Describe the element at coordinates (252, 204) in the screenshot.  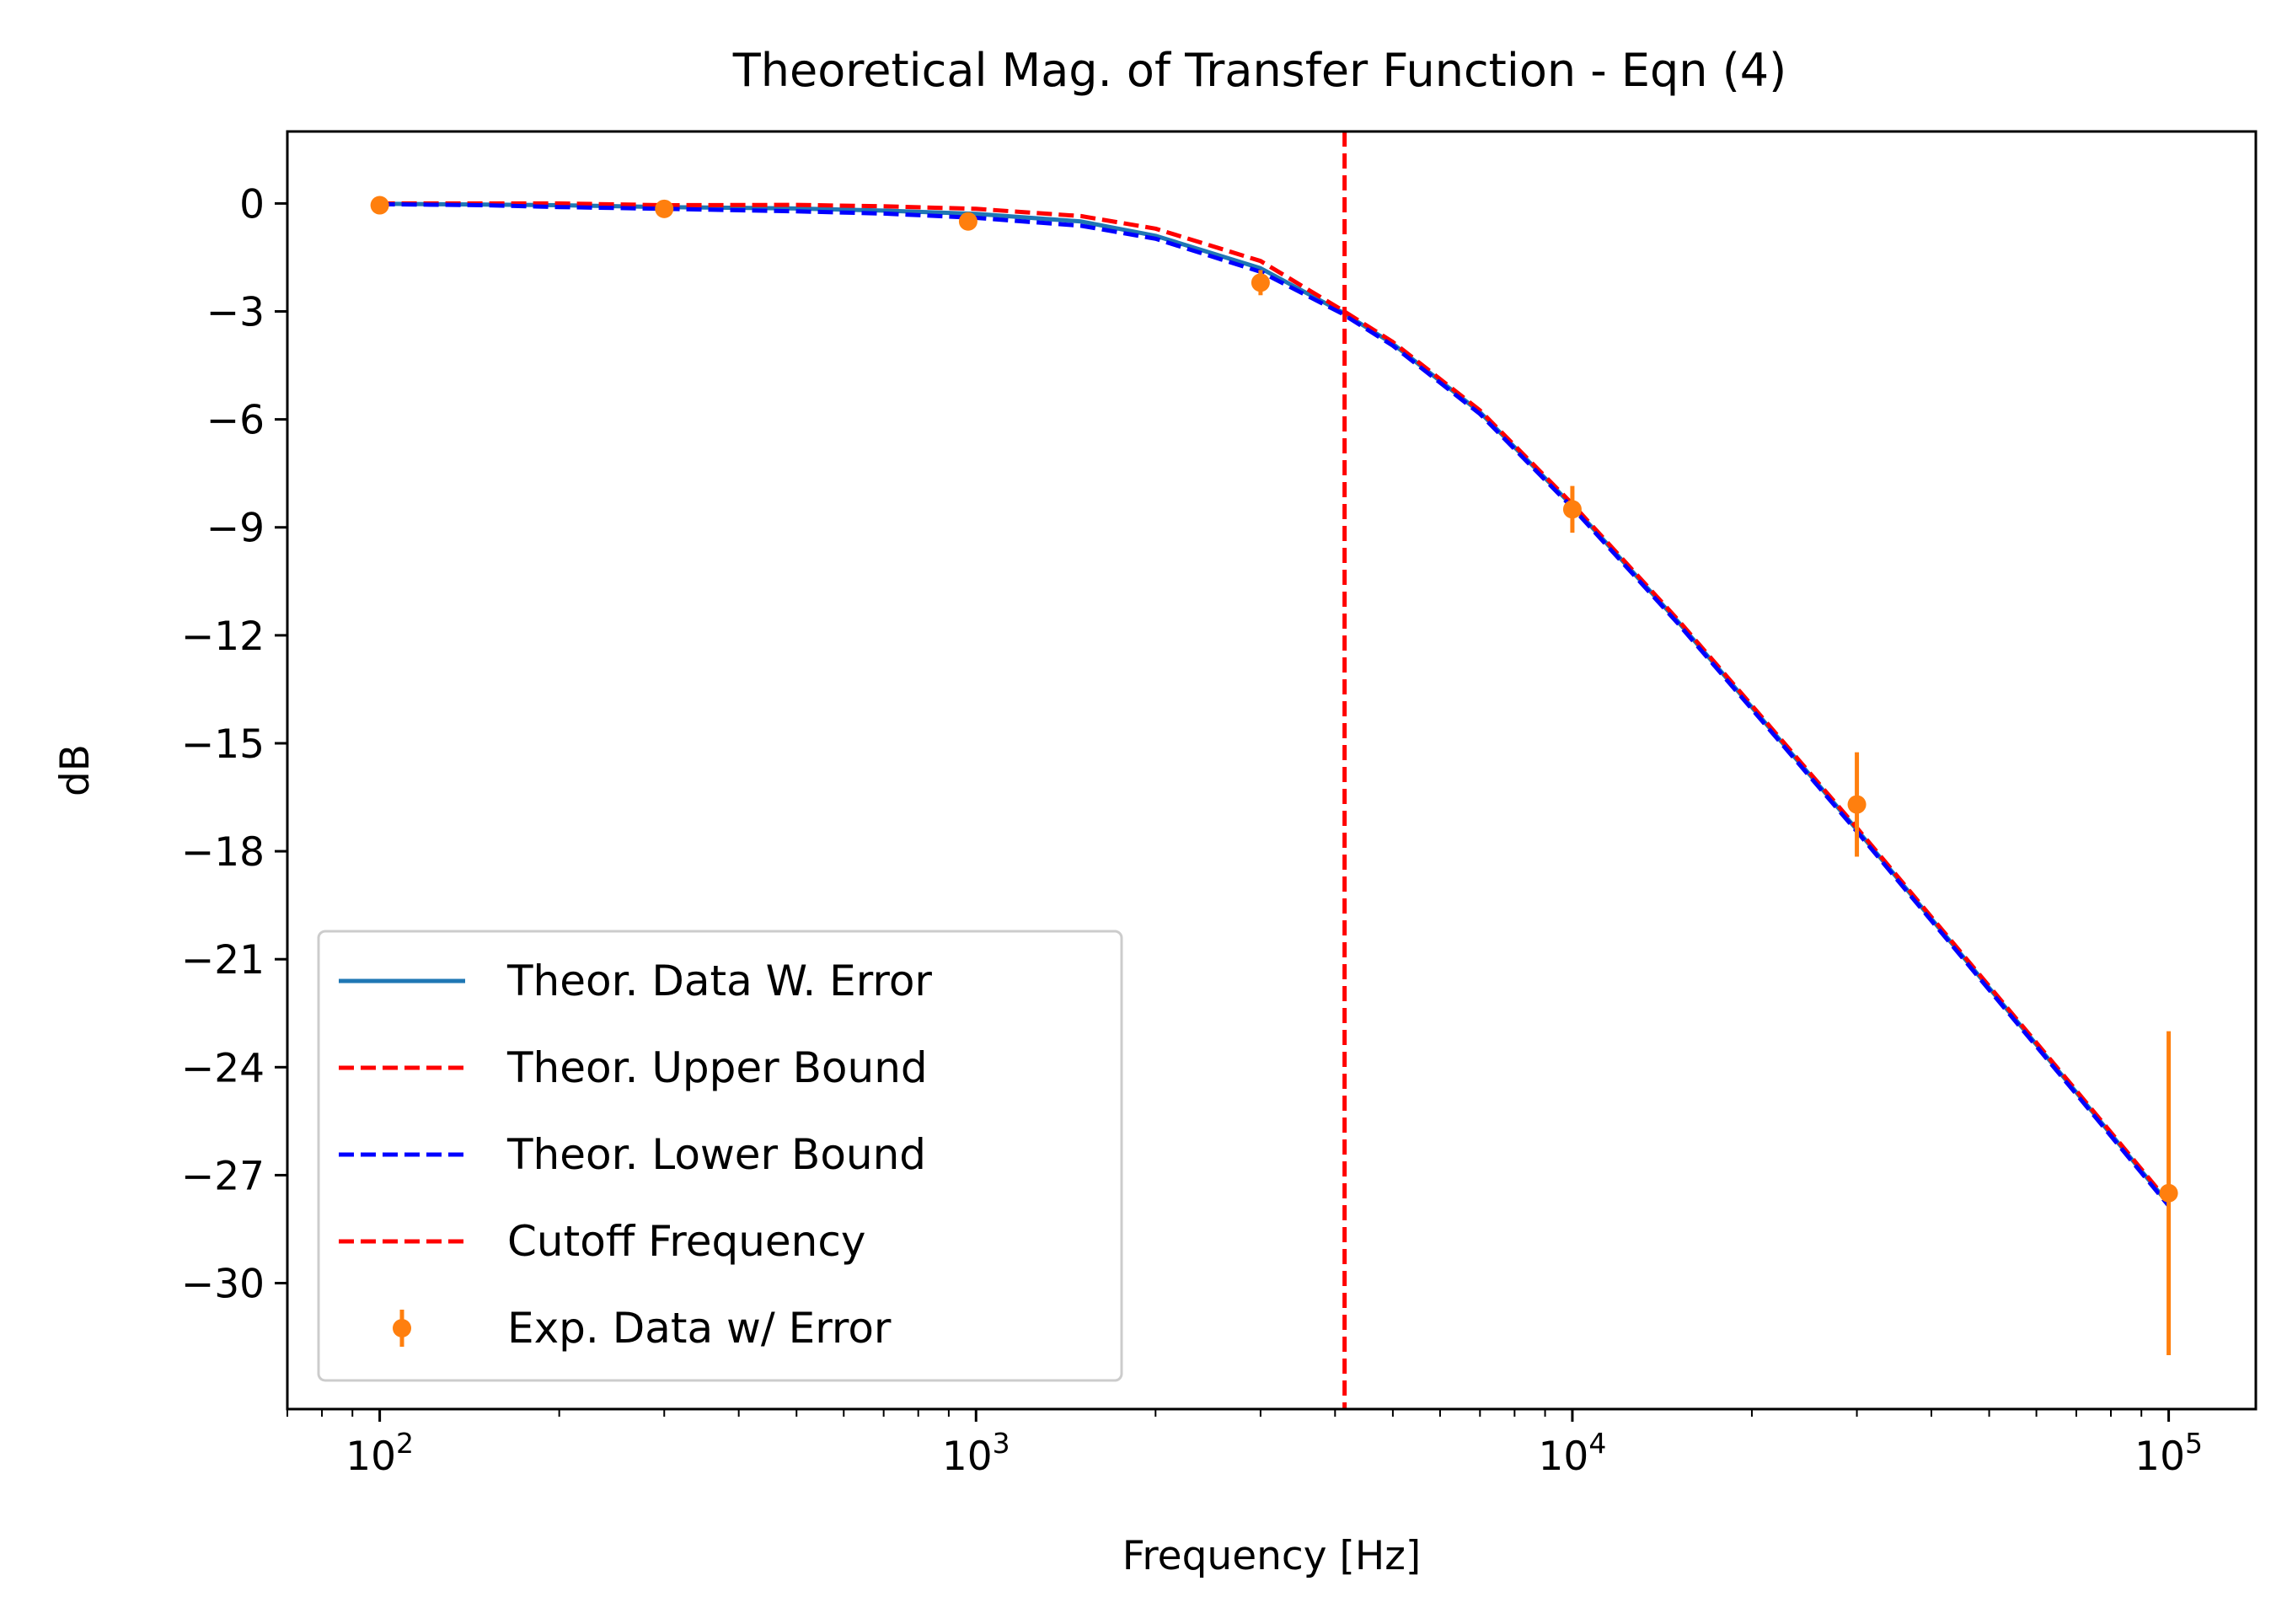
I see `y-tick-label: 0` at that location.